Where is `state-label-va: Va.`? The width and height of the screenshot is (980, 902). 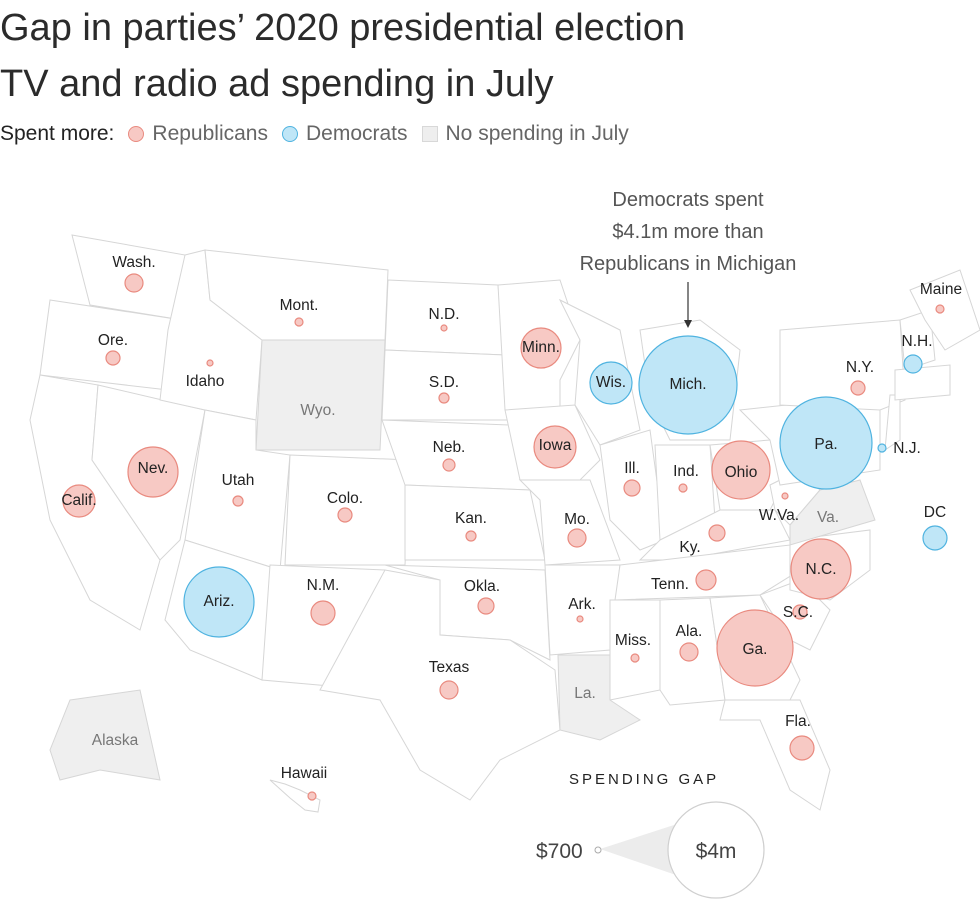 state-label-va: Va. is located at coordinates (828, 517).